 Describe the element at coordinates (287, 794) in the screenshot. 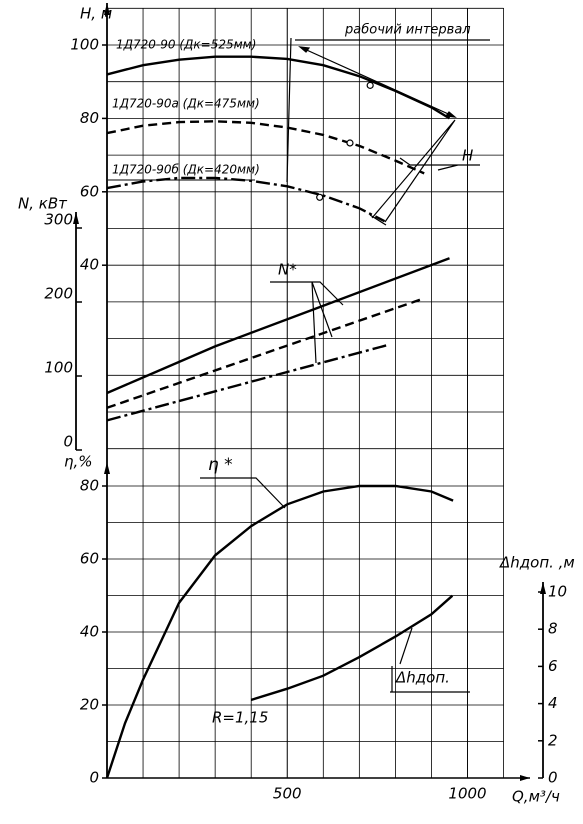

I see `x-tick-label: 500` at that location.